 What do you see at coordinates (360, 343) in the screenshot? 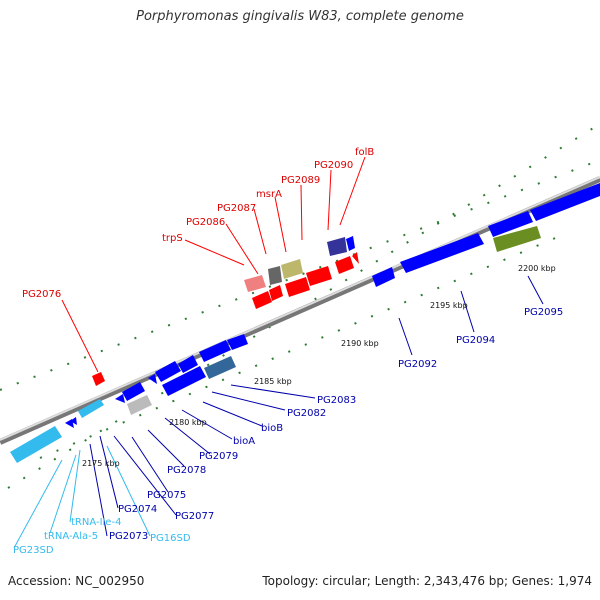
I see `scale-tick-2190: 2190 kbp` at bounding box center [360, 343].